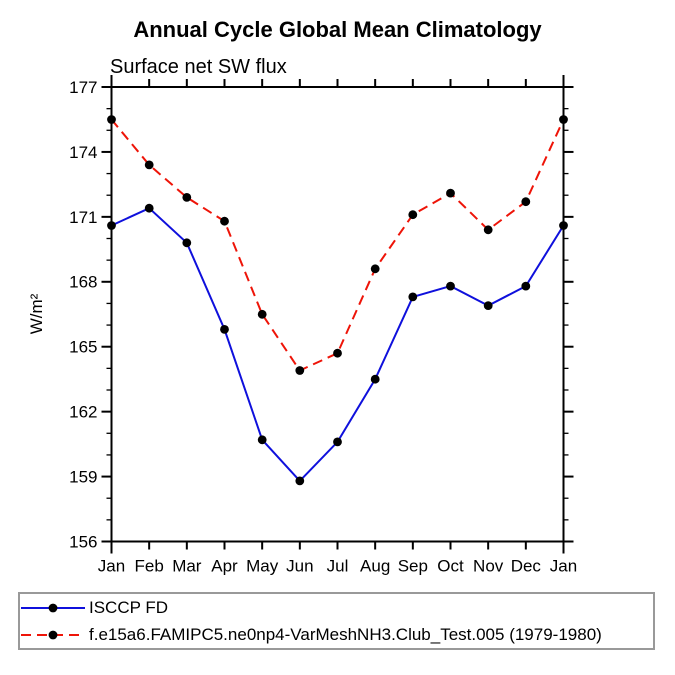 This screenshot has width=675, height=675. I want to click on y-tick-label: 162, so click(83, 412).